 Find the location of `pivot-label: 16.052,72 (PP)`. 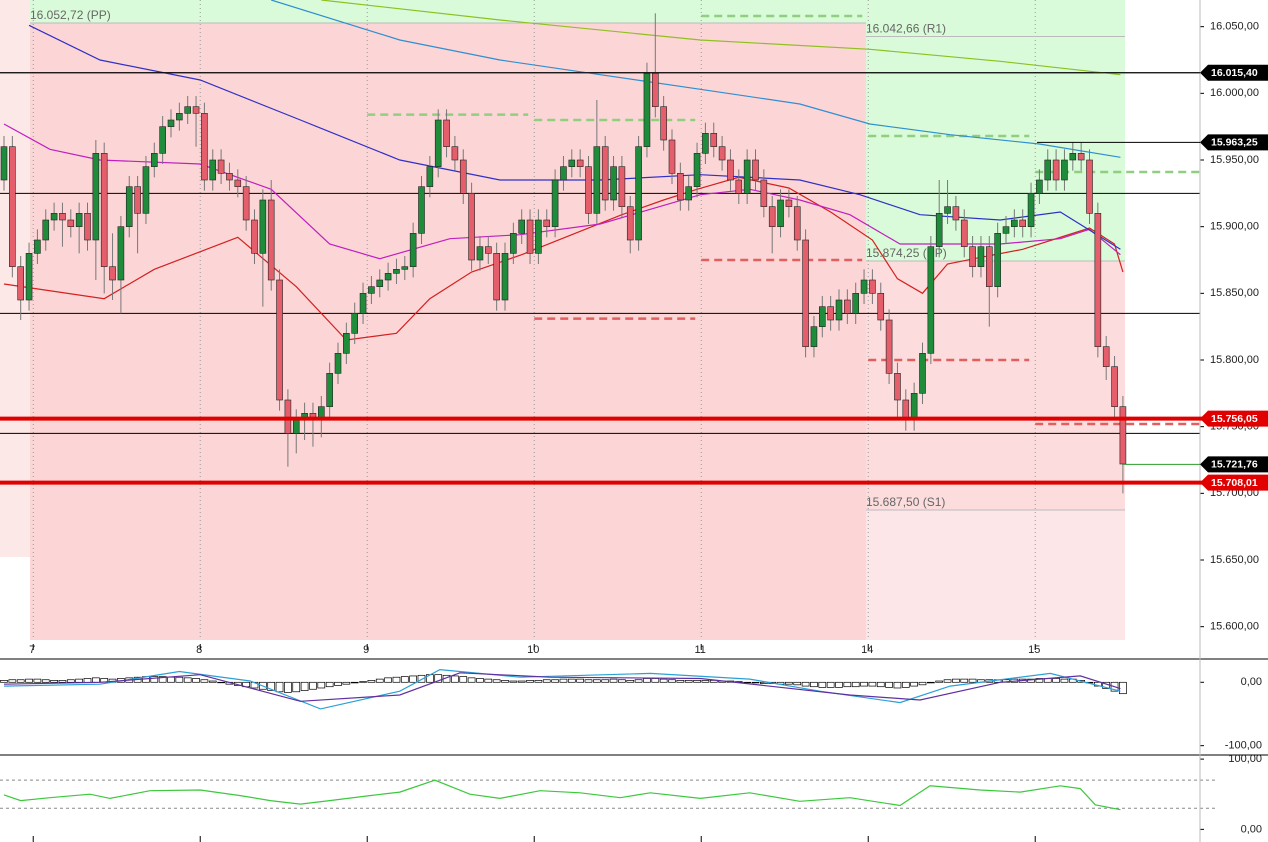

pivot-label: 16.052,72 (PP) is located at coordinates (70, 15).